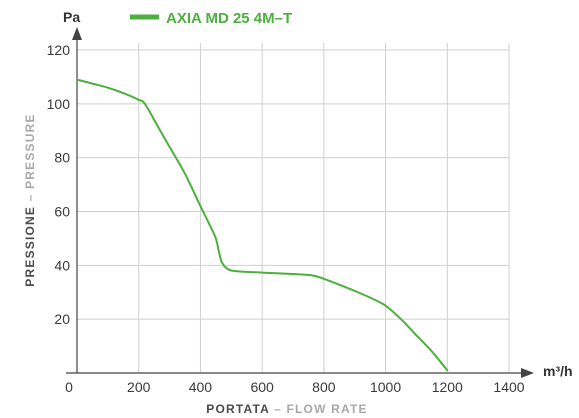 The height and width of the screenshot is (418, 579). What do you see at coordinates (447, 387) in the screenshot?
I see `x-tick-label: 1200` at bounding box center [447, 387].